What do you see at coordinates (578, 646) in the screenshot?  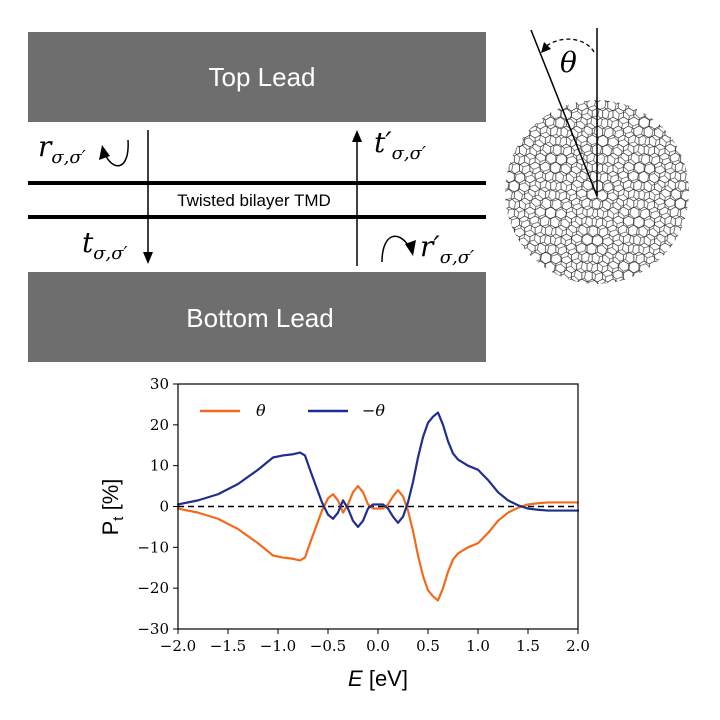 I see `x-tick-label: 2.0` at bounding box center [578, 646].